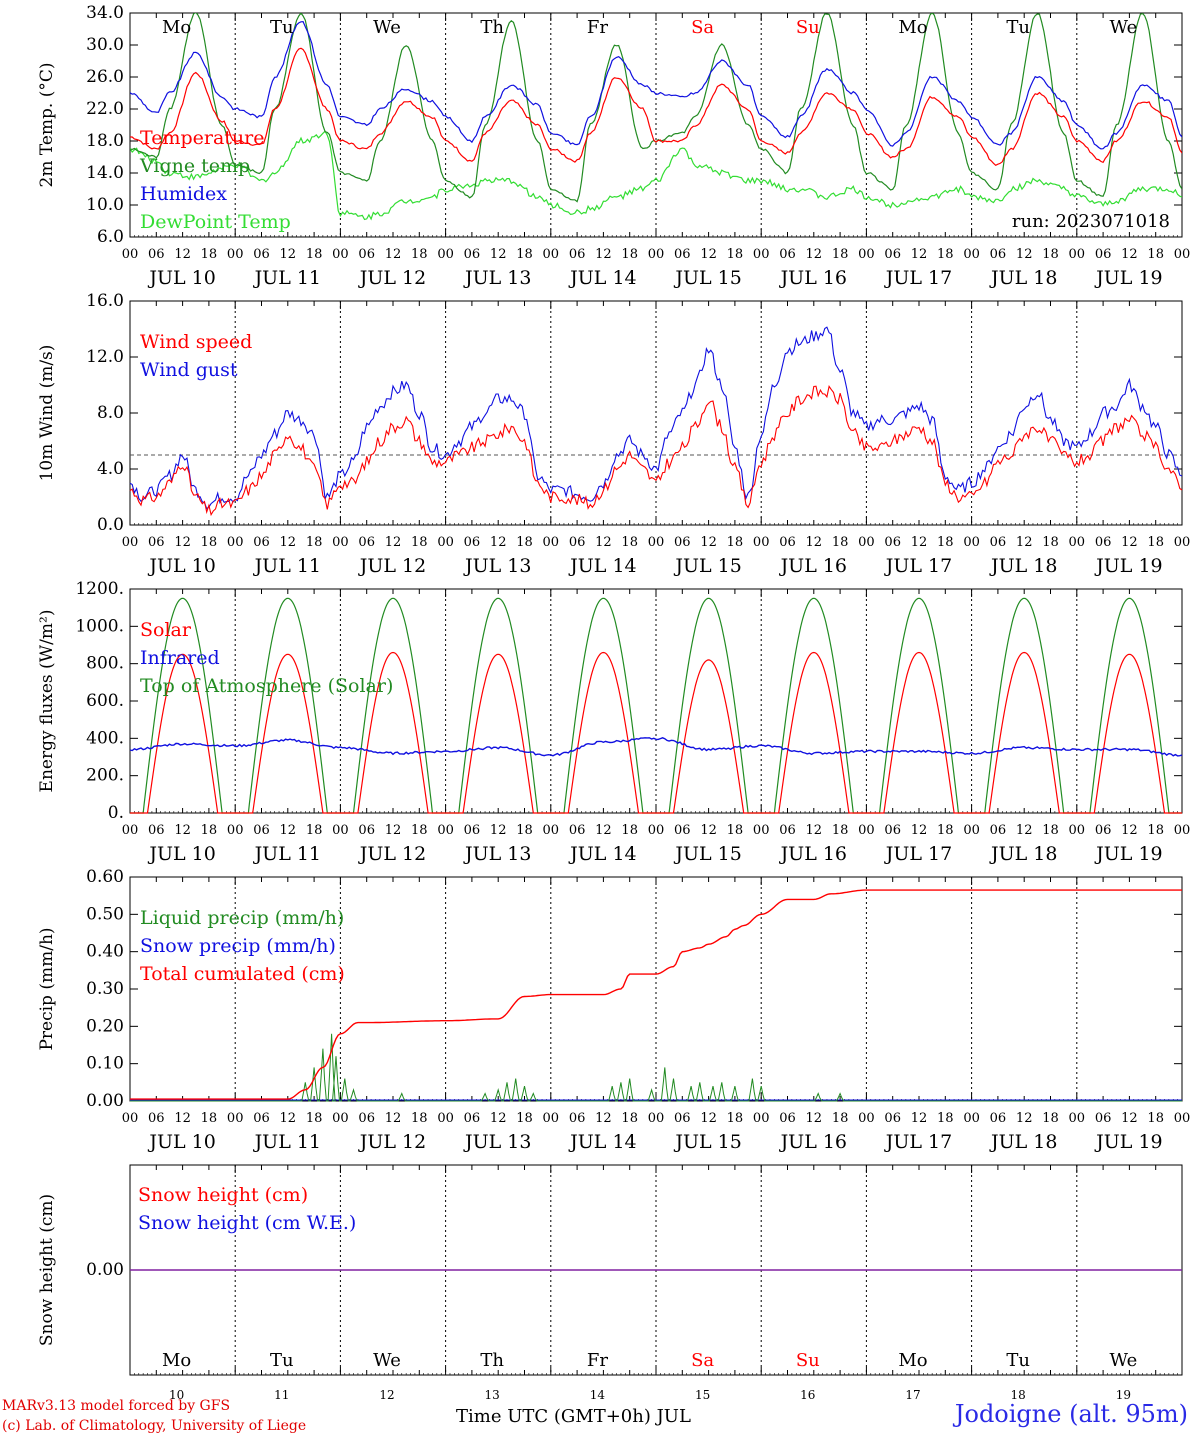 Image resolution: width=1194 pixels, height=1440 pixels. I want to click on y-tick-label: 0.30, so click(105, 989).